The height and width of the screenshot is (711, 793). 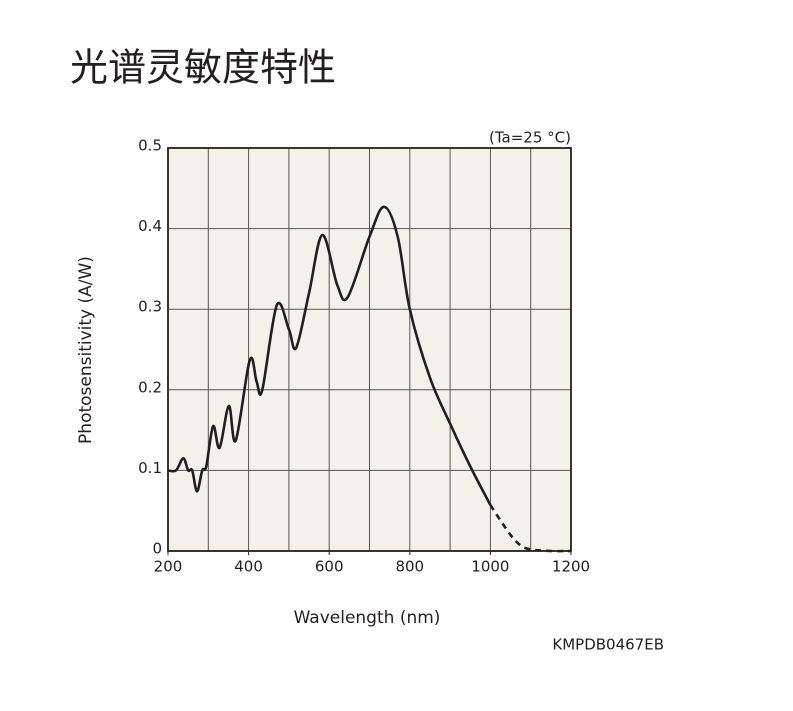 What do you see at coordinates (168, 567) in the screenshot?
I see `x-tick-label: 200` at bounding box center [168, 567].